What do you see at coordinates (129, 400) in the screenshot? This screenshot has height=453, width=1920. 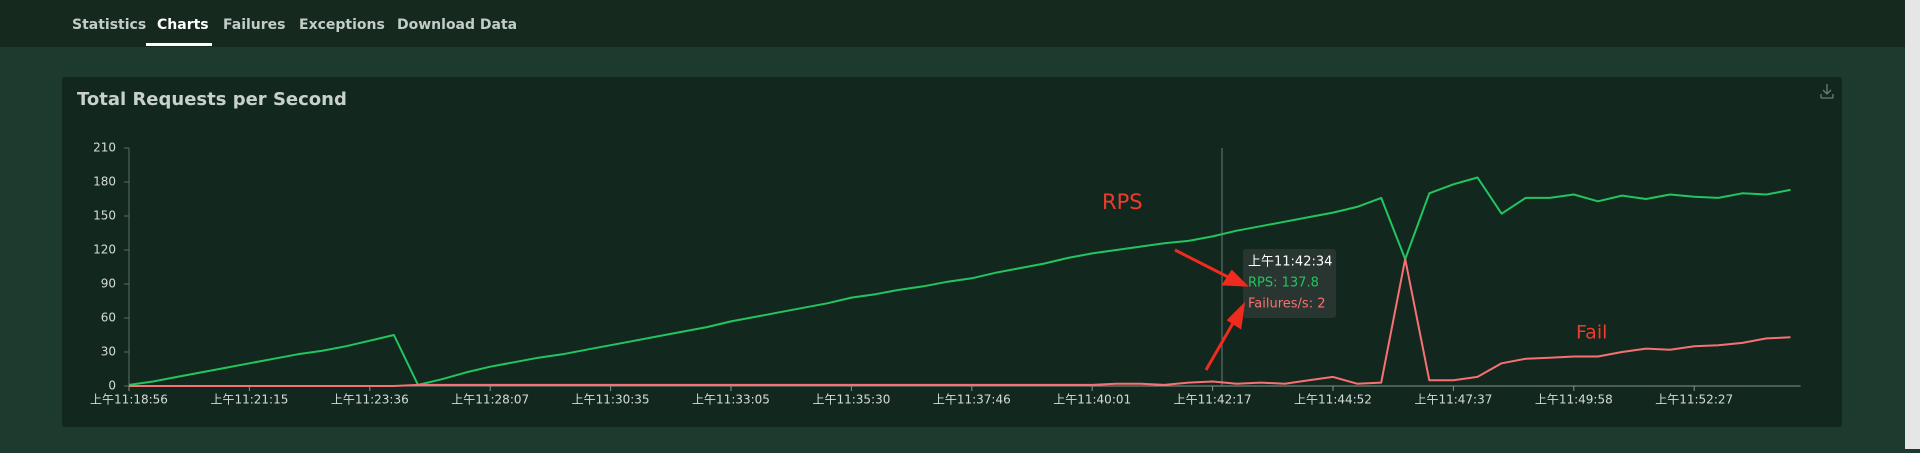 I see `x-tick-label: 上午11:18:56` at bounding box center [129, 400].